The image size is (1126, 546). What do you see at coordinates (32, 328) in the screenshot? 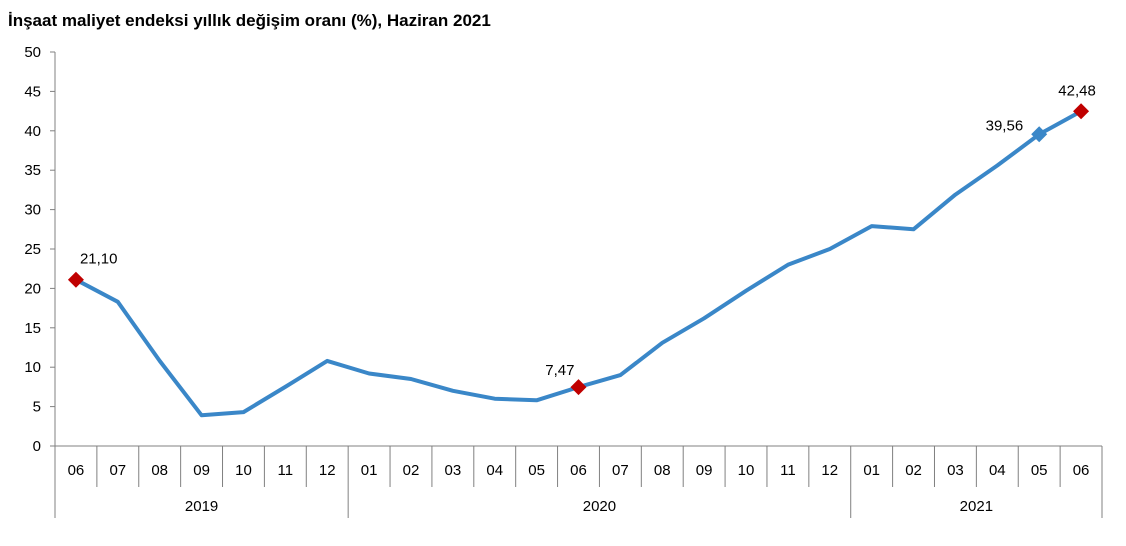
I see `y-tick-label: 15` at bounding box center [32, 328].